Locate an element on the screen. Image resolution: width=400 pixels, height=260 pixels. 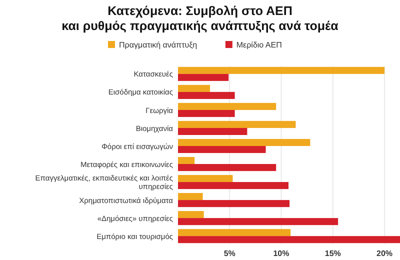
x-tick-label: 10% is located at coordinates (281, 253).